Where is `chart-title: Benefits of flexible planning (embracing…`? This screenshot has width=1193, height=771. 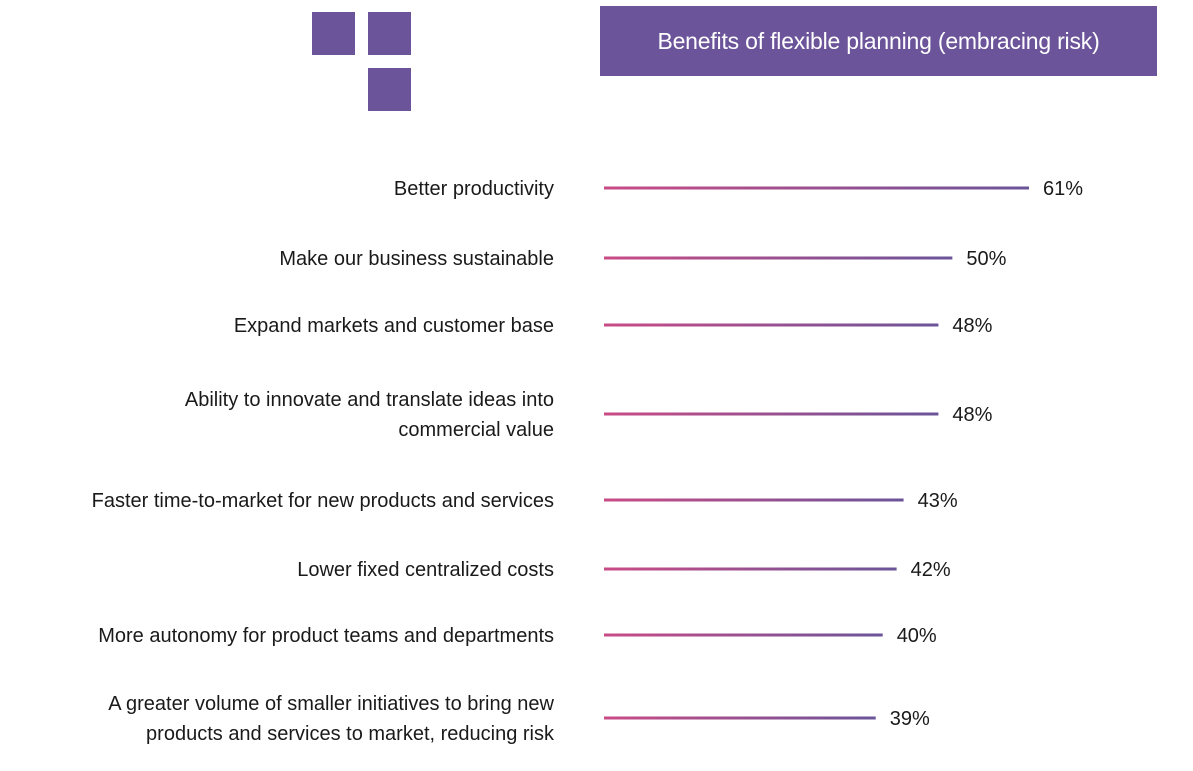
chart-title: Benefits of flexible planning (embracing… is located at coordinates (878, 40).